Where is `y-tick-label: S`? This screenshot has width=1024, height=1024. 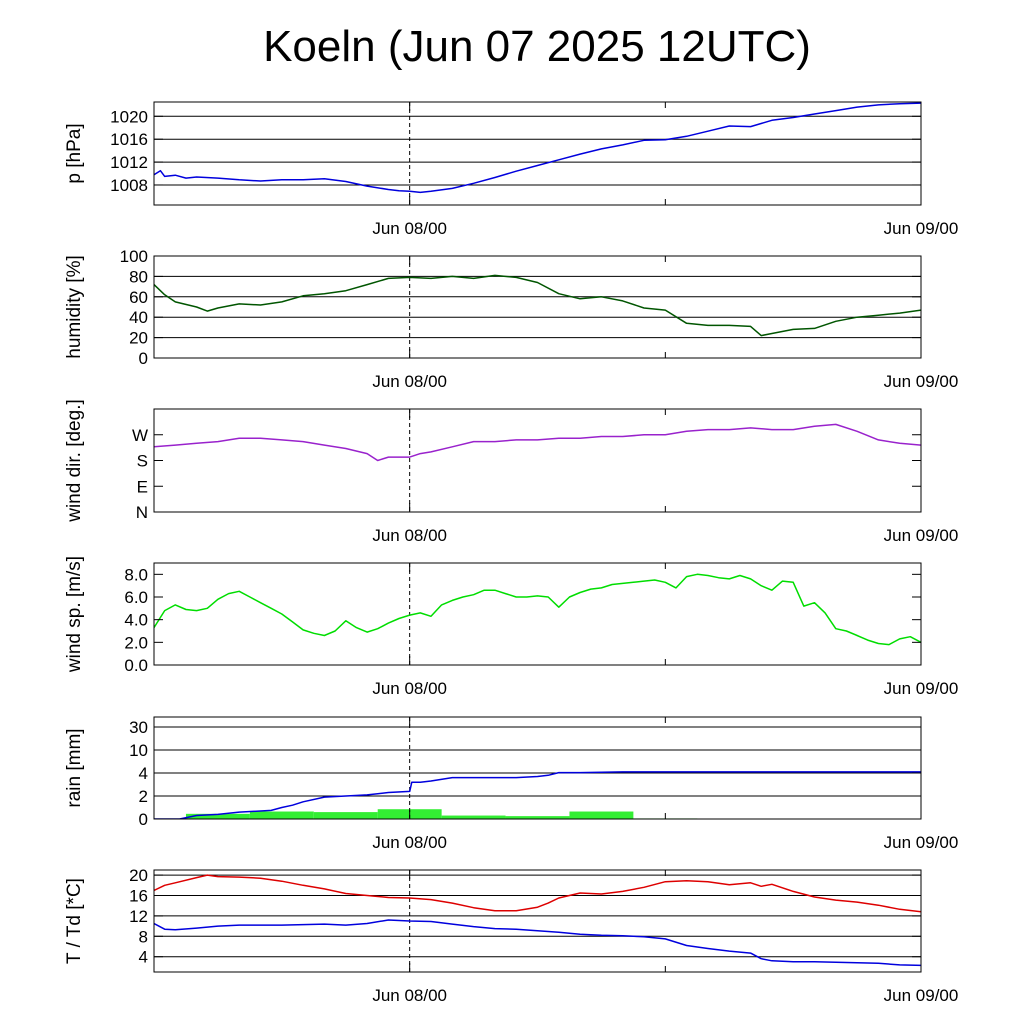
y-tick-label: S is located at coordinates (142, 461).